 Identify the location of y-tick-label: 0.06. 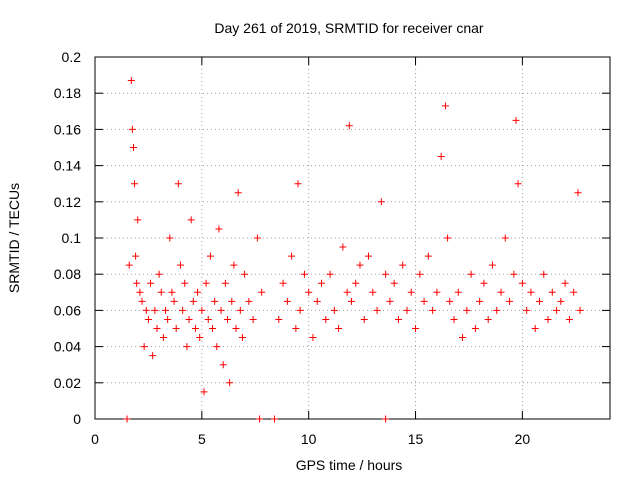
(67, 310).